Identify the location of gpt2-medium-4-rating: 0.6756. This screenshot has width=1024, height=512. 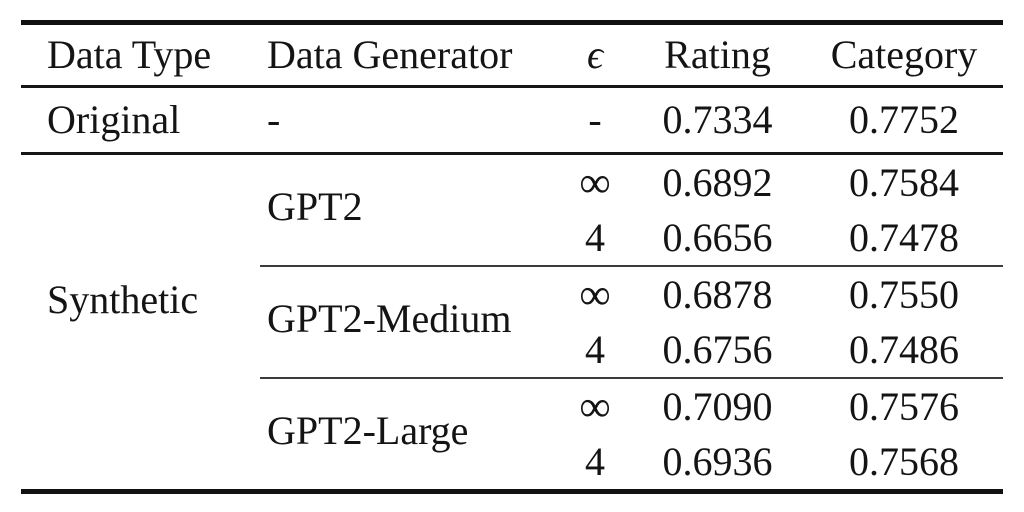
(717, 349).